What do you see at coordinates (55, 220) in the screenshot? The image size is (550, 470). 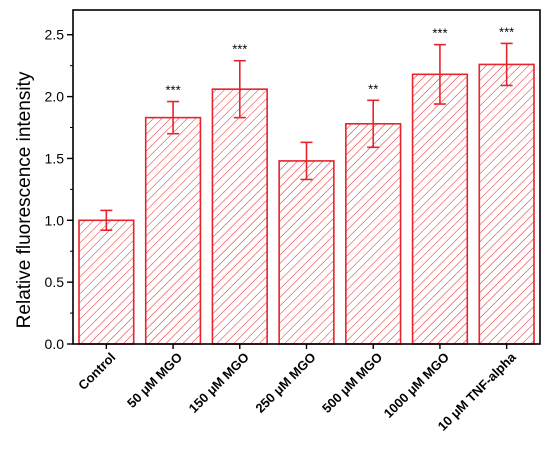 I see `y-tick-label: 1.0` at bounding box center [55, 220].